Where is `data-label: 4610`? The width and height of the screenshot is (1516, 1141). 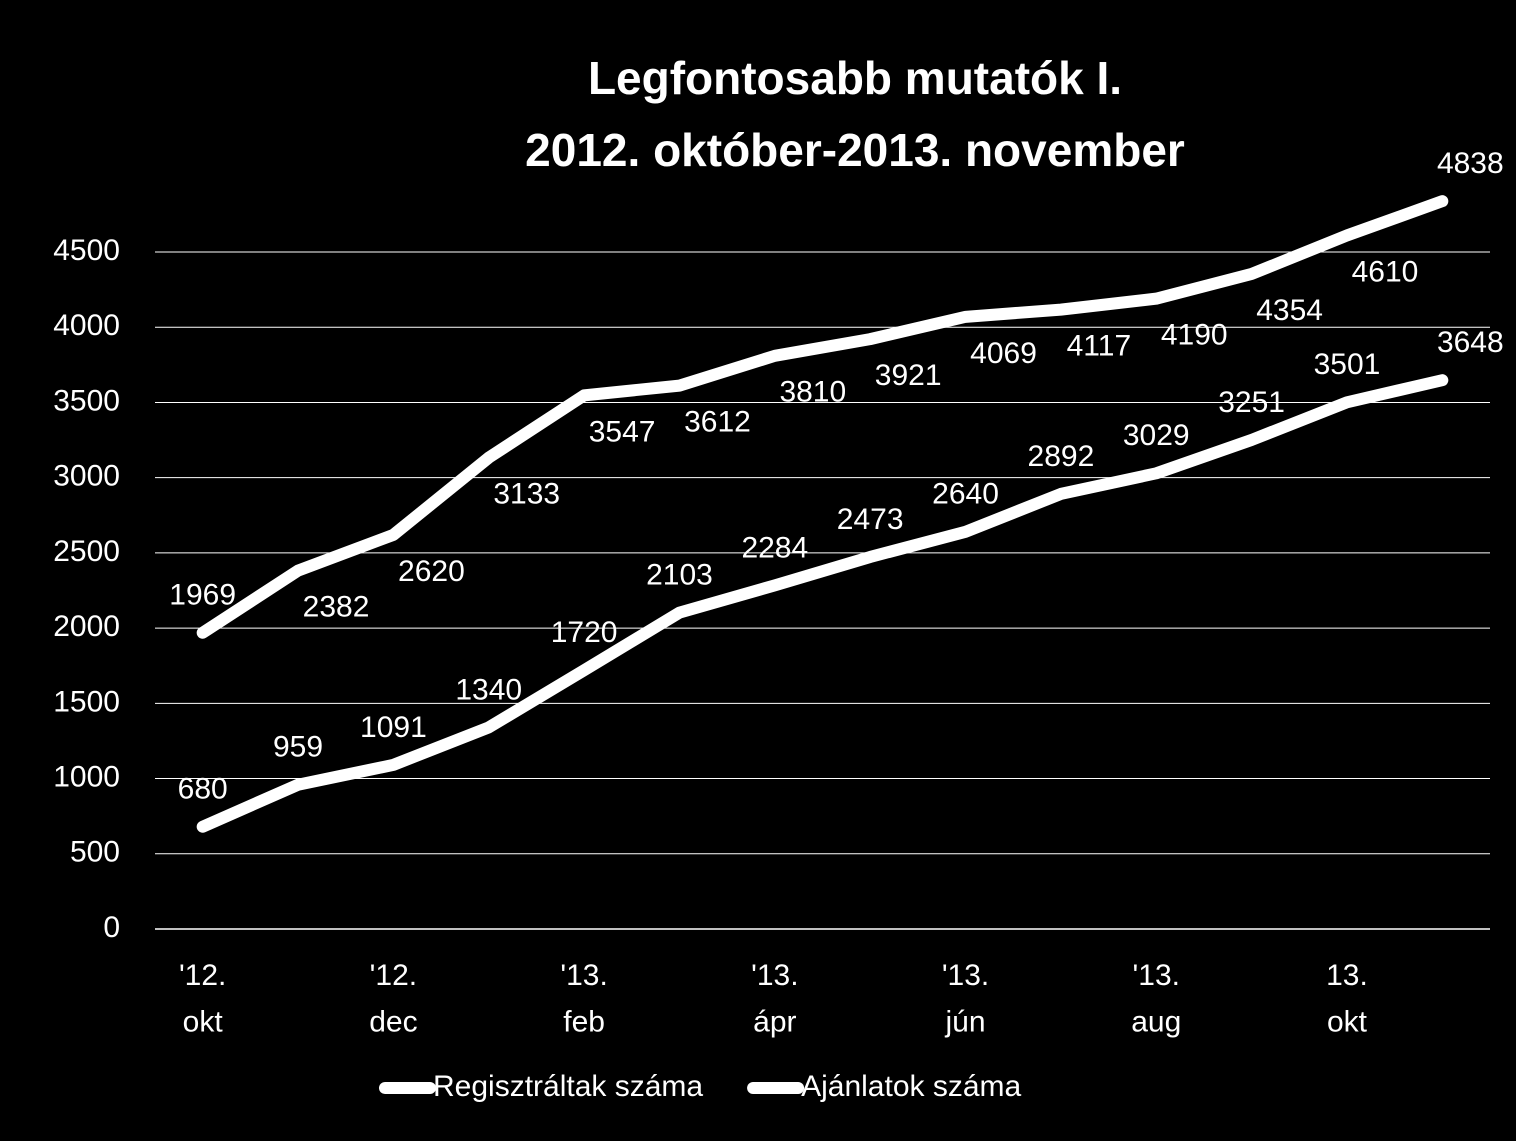
data-label: 4610 is located at coordinates (1385, 271).